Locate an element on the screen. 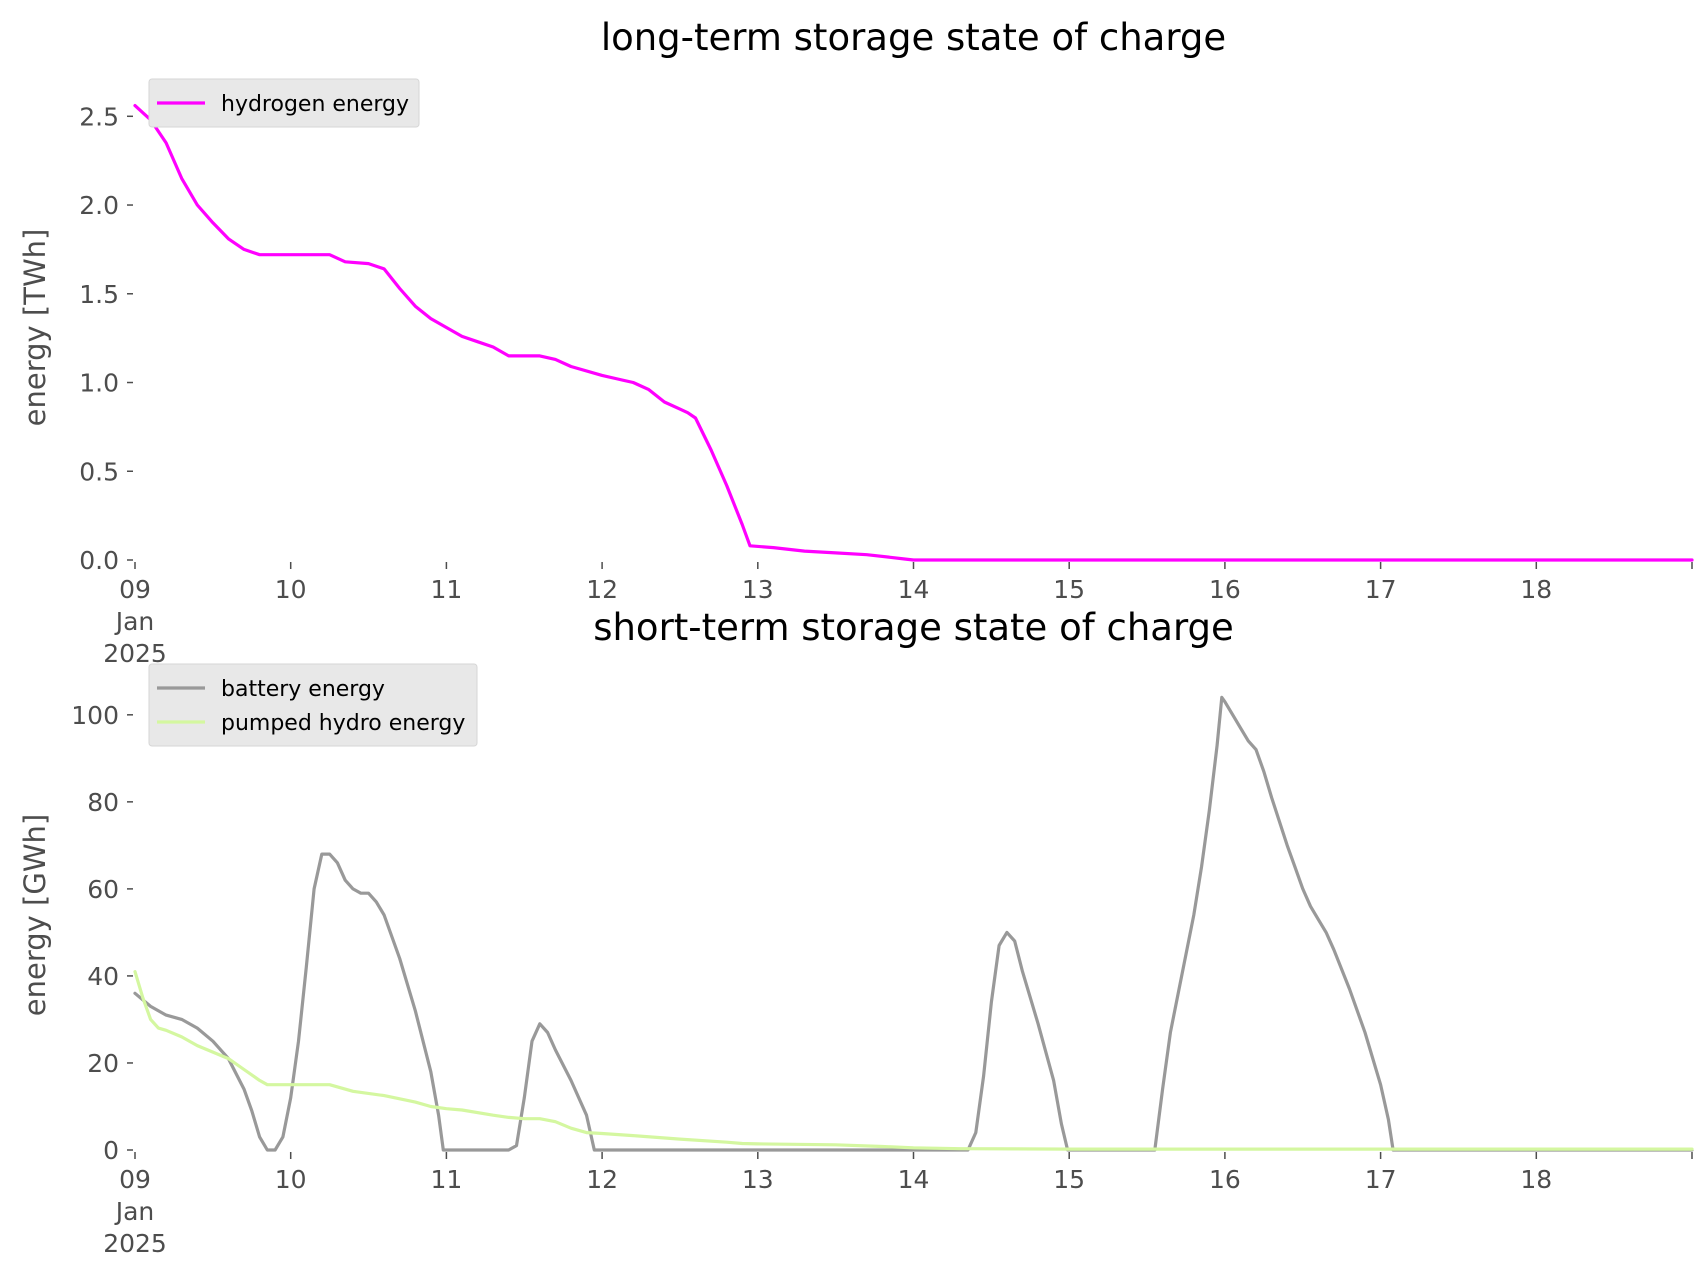 The height and width of the screenshot is (1277, 1706). y-axis-ticks: 0 20 40 60 80 100 is located at coordinates (102, 933).